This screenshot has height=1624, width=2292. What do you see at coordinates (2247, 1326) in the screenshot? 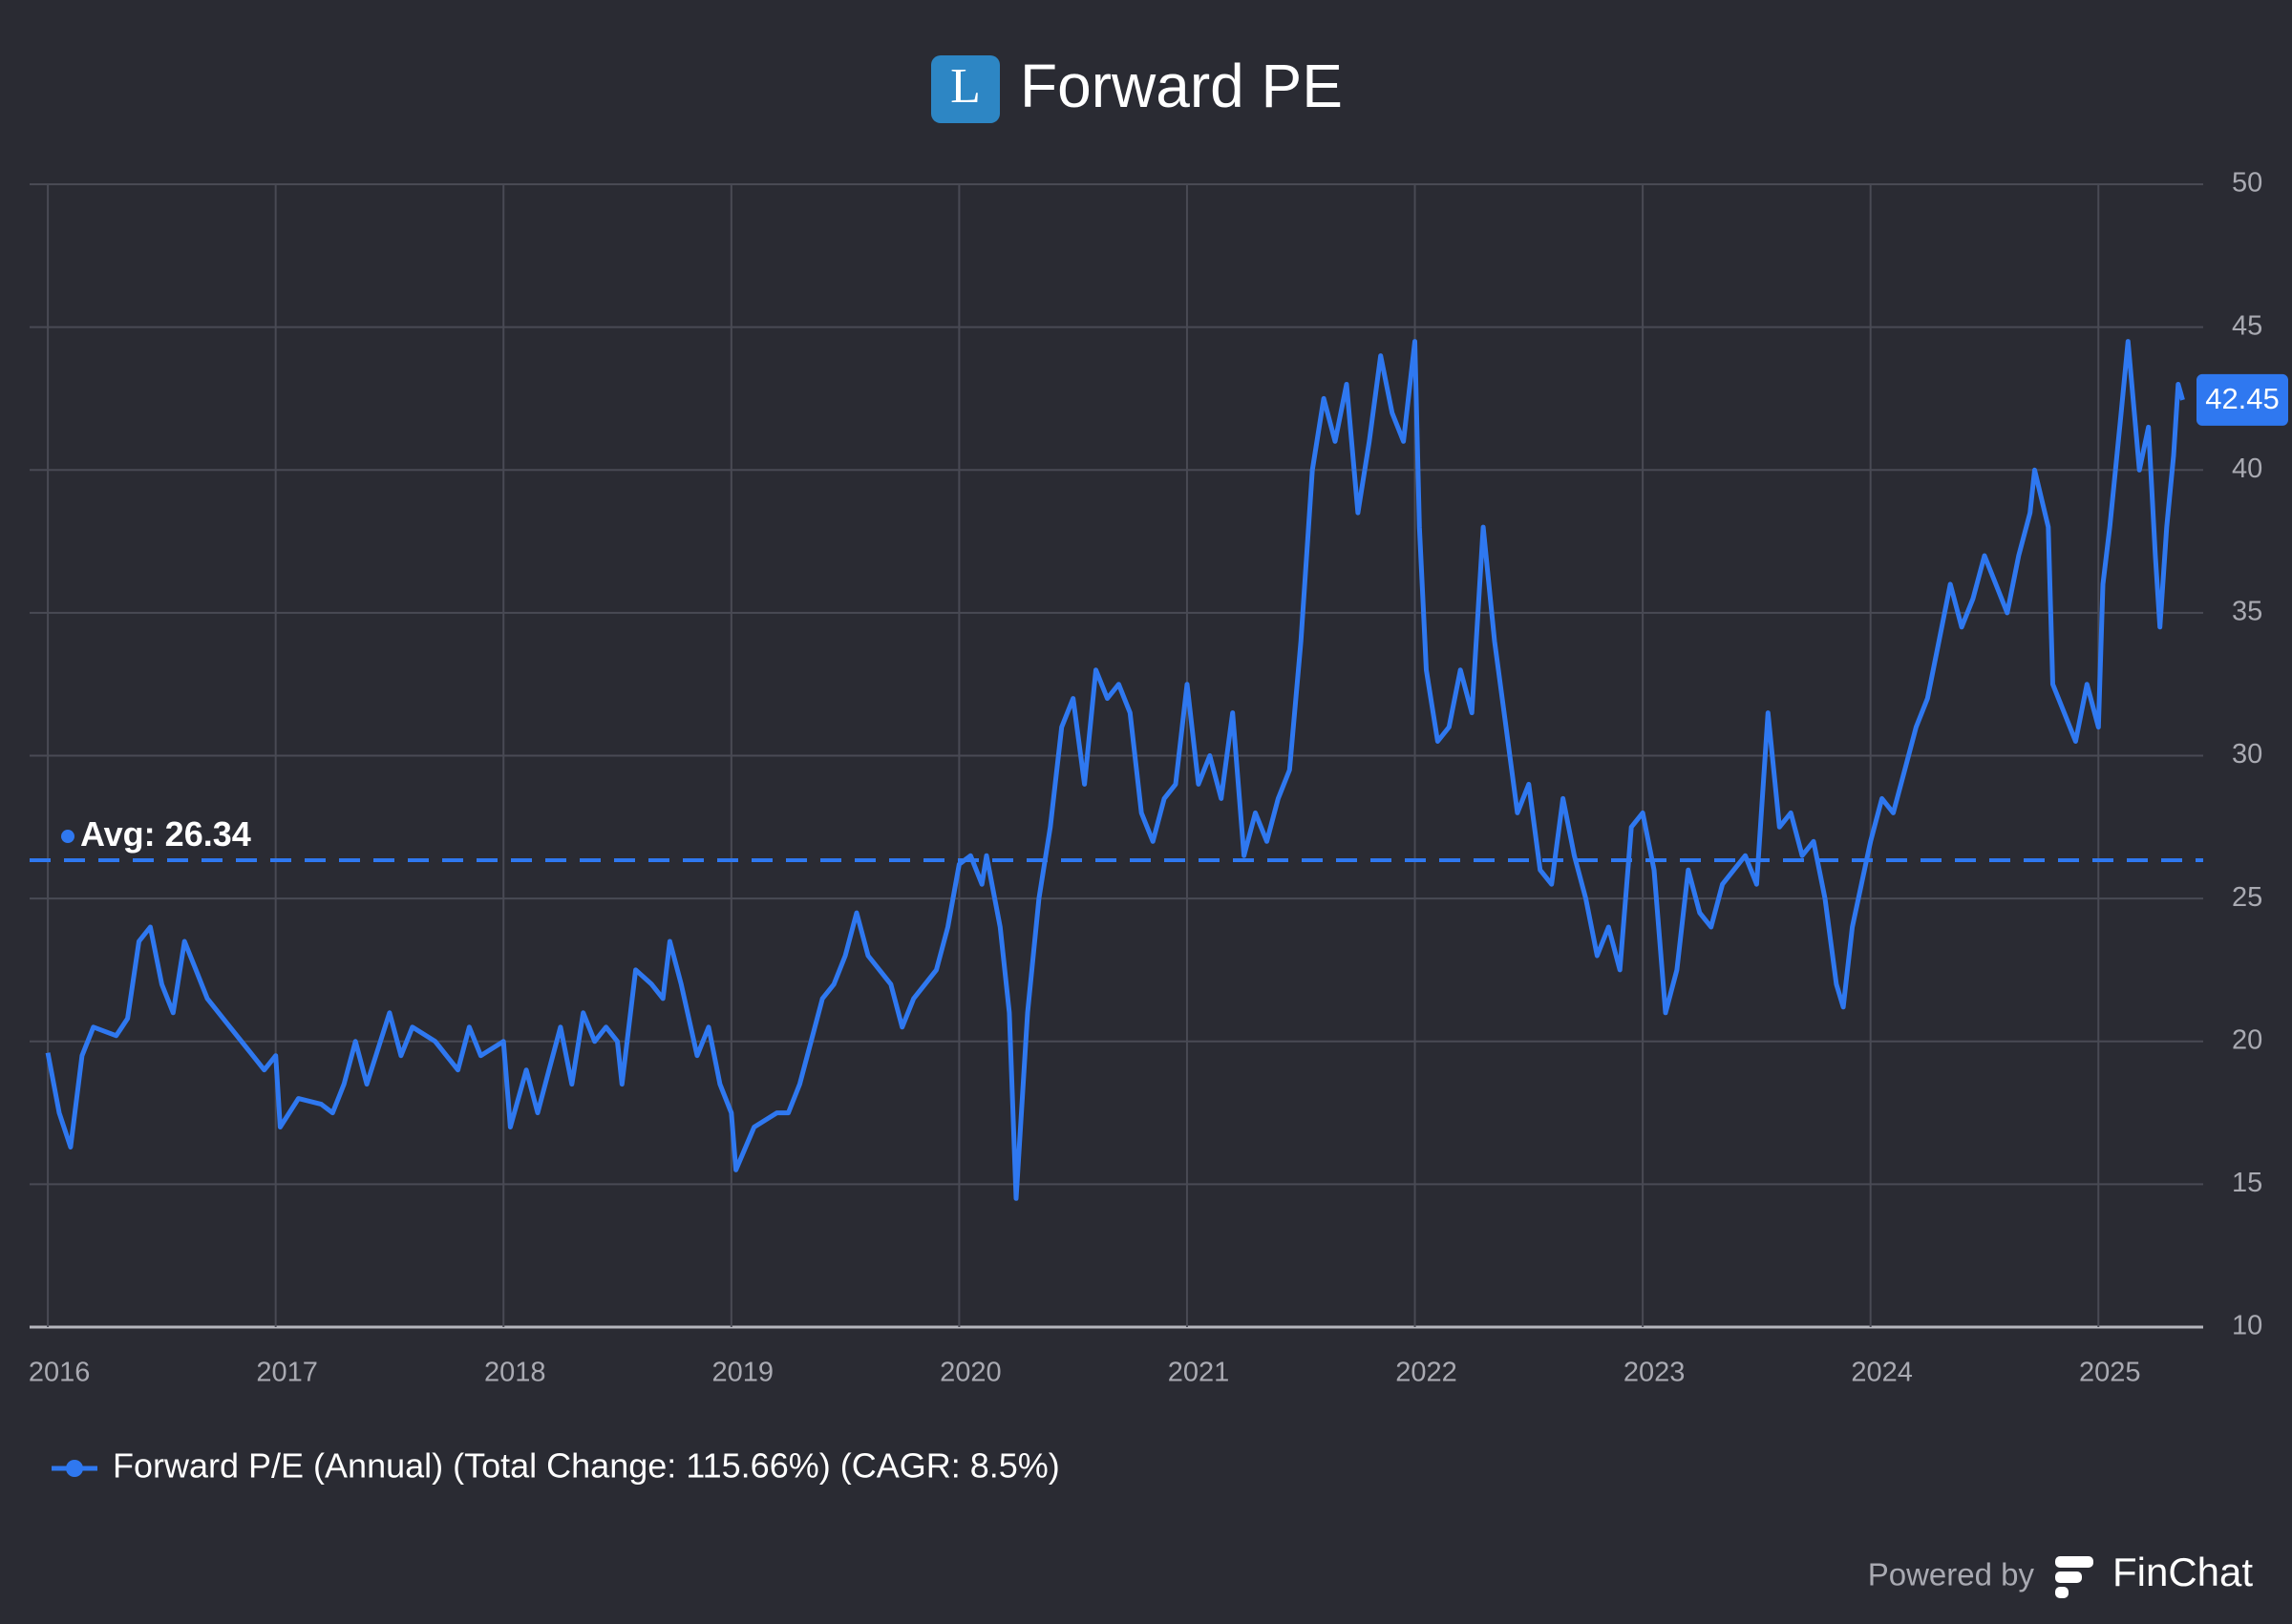
I see `y-tick-label: 10` at bounding box center [2247, 1326].